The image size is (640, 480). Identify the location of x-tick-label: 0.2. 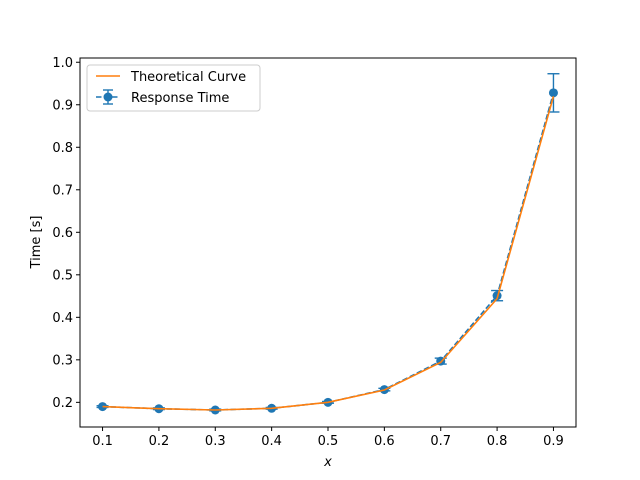
(159, 441).